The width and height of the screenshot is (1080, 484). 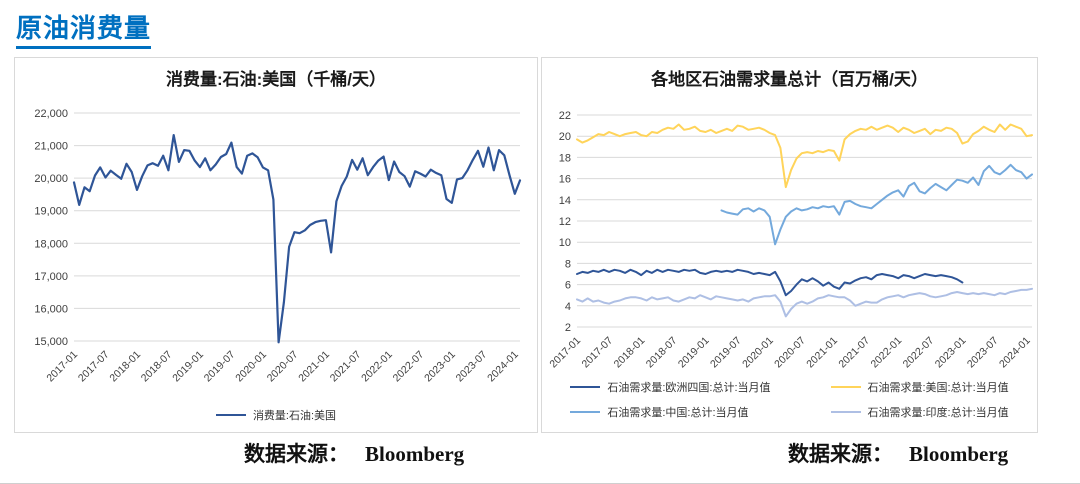 I want to click on legend-item: 石油需求量:美国:总计:当月值, so click(x=919, y=387).